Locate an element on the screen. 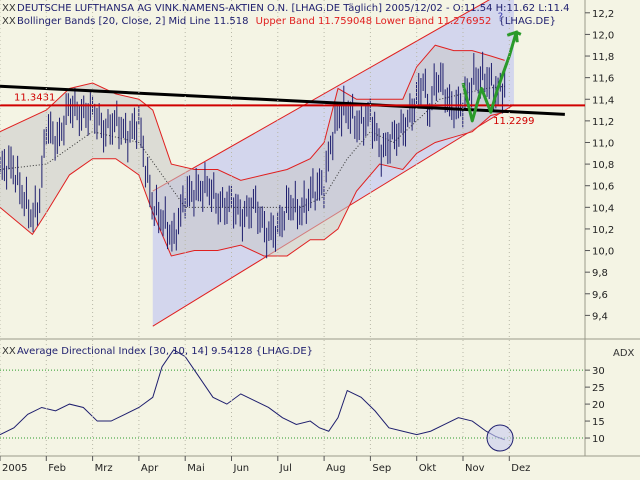 Image resolution: width=640 pixels, height=480 pixels. bb-suffix: {LHAG.DE} is located at coordinates (527, 21).